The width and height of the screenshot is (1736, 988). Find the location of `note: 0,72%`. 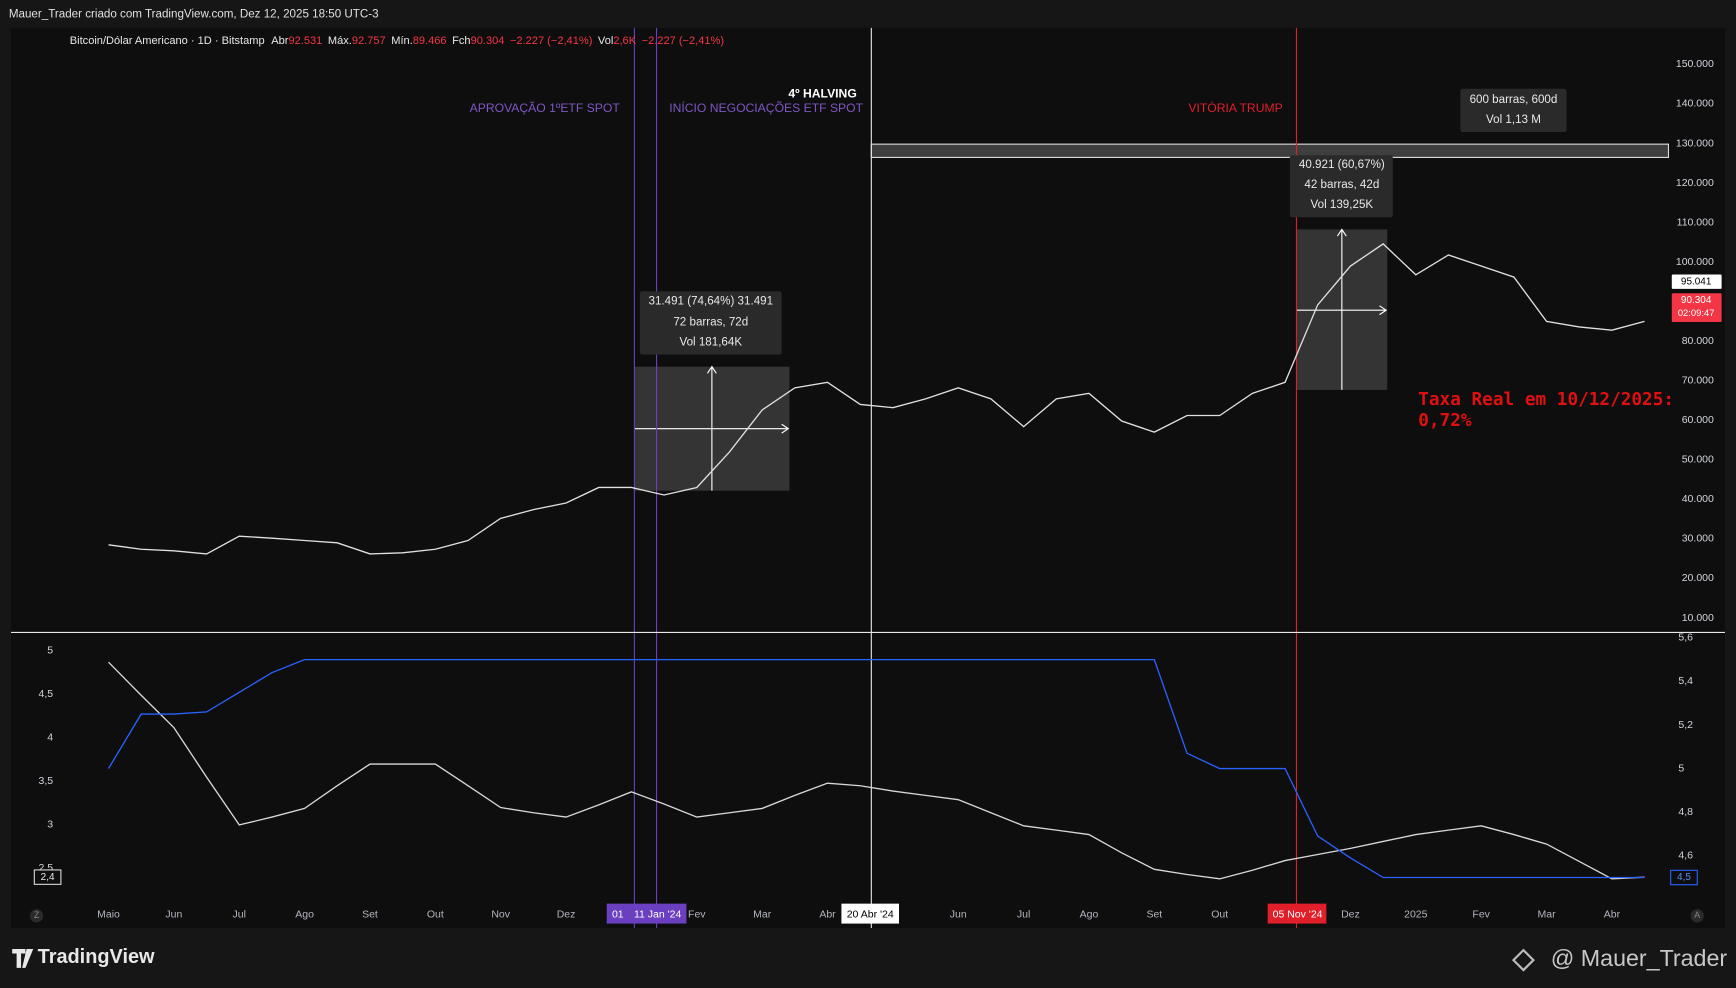

note: 0,72% is located at coordinates (1445, 421).